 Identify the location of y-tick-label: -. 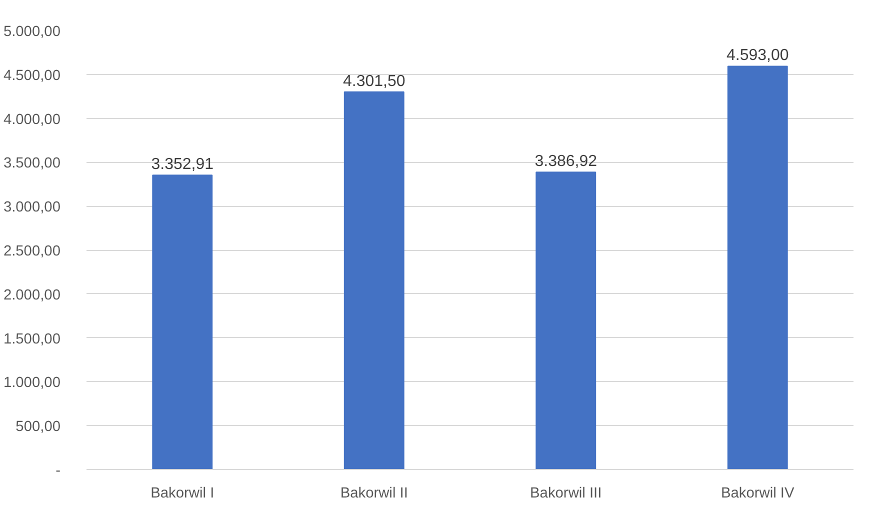
(58, 471).